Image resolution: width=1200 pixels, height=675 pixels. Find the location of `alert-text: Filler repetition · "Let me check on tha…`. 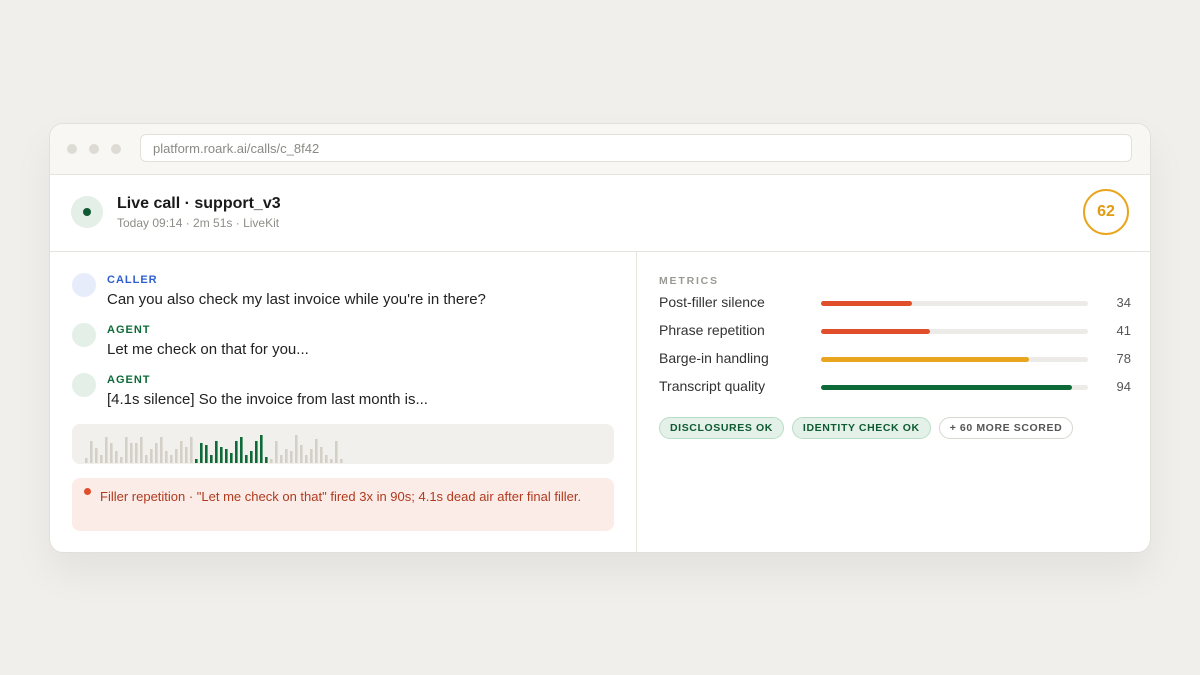

alert-text: Filler repetition · "Let me check on tha… is located at coordinates (341, 496).